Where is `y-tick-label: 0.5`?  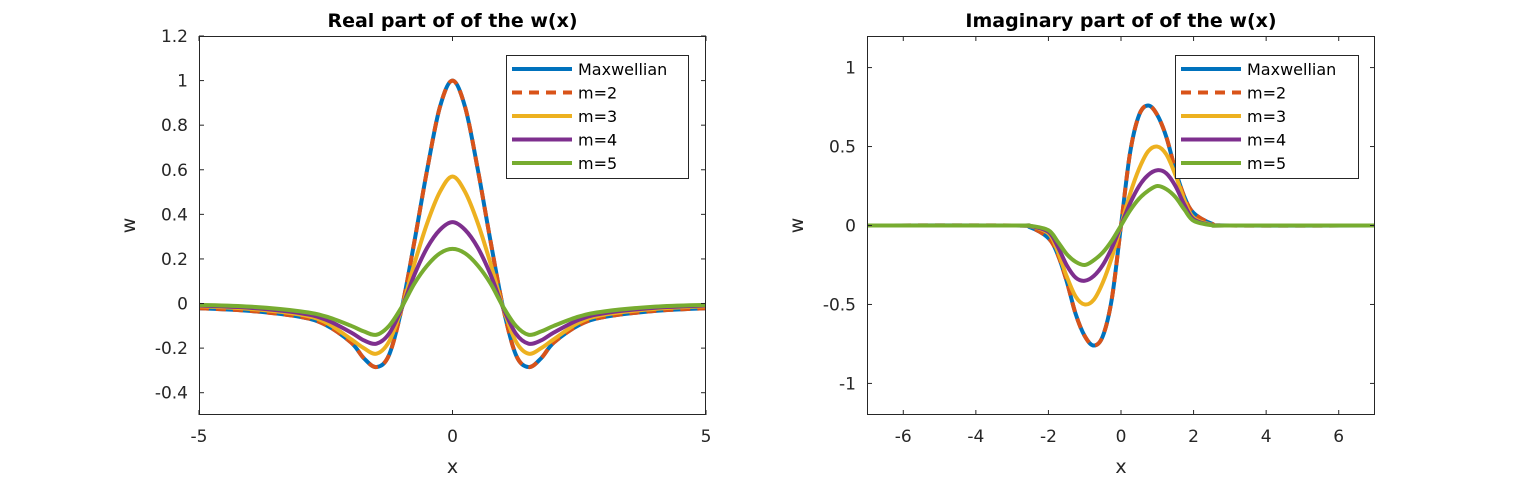 y-tick-label: 0.5 is located at coordinates (842, 148).